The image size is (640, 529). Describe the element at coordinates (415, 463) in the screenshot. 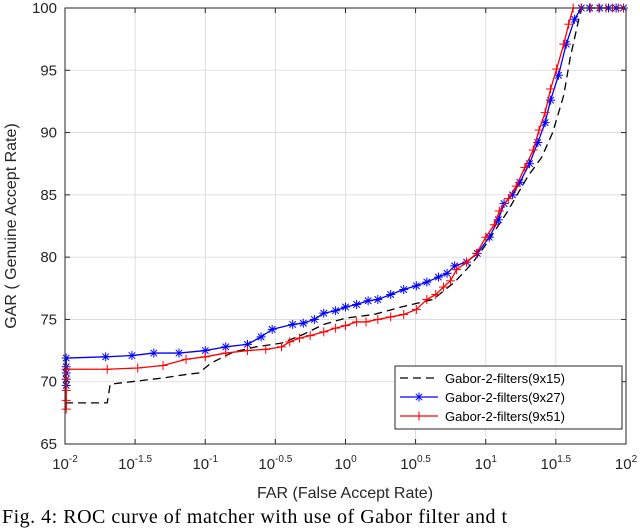

I see `x-tick-label: 100.5` at that location.